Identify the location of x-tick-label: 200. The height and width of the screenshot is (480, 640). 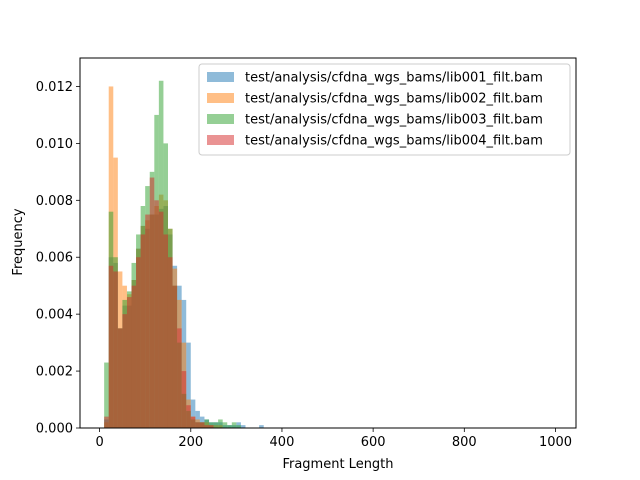
(190, 442).